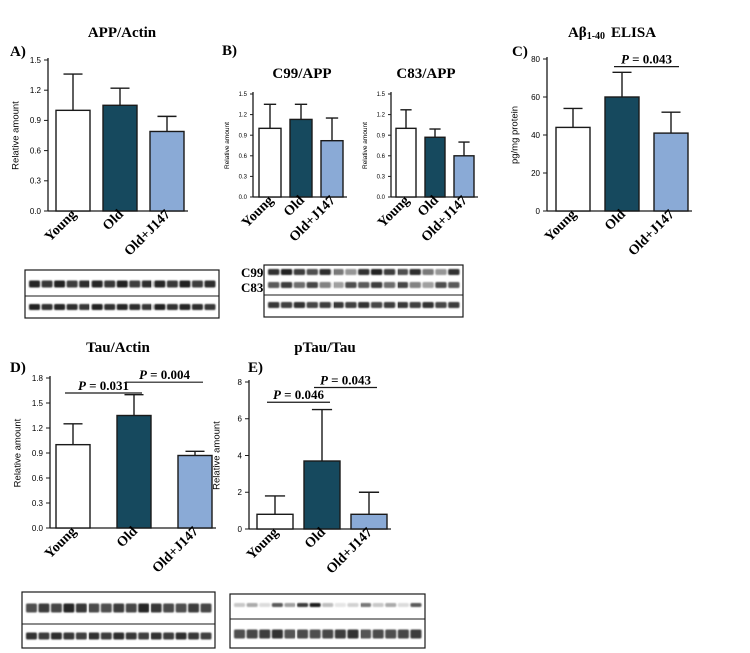 The image size is (750, 653). I want to click on y-tick-label: 2, so click(240, 492).